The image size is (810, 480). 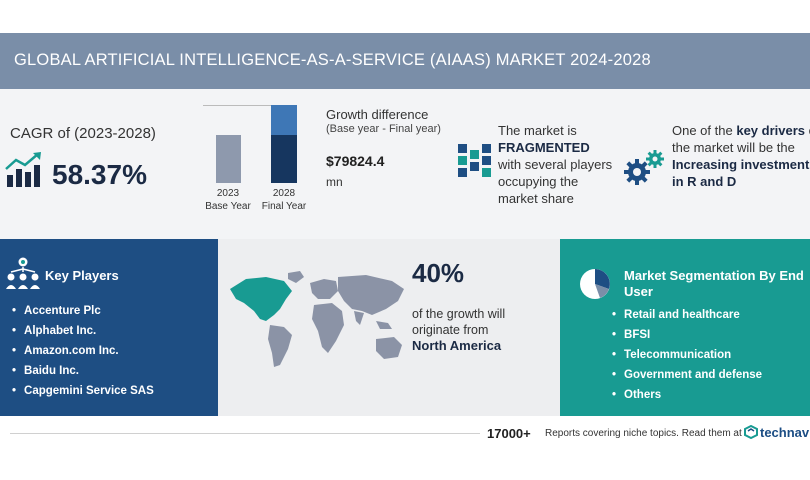 I want to click on segment-item: BFSI, so click(x=687, y=335).